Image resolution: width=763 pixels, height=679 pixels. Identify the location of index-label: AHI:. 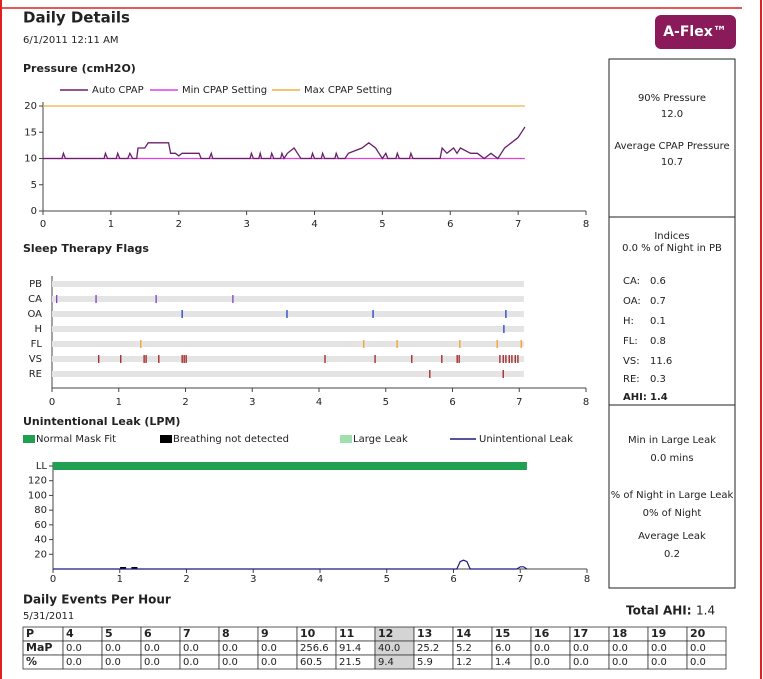
(635, 397).